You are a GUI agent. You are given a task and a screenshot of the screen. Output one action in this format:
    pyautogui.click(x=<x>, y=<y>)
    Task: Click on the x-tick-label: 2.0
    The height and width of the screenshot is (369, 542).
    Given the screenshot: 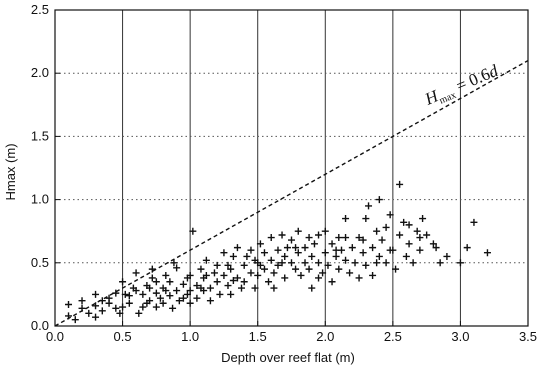 What is the action you would take?
    pyautogui.click(x=325, y=336)
    